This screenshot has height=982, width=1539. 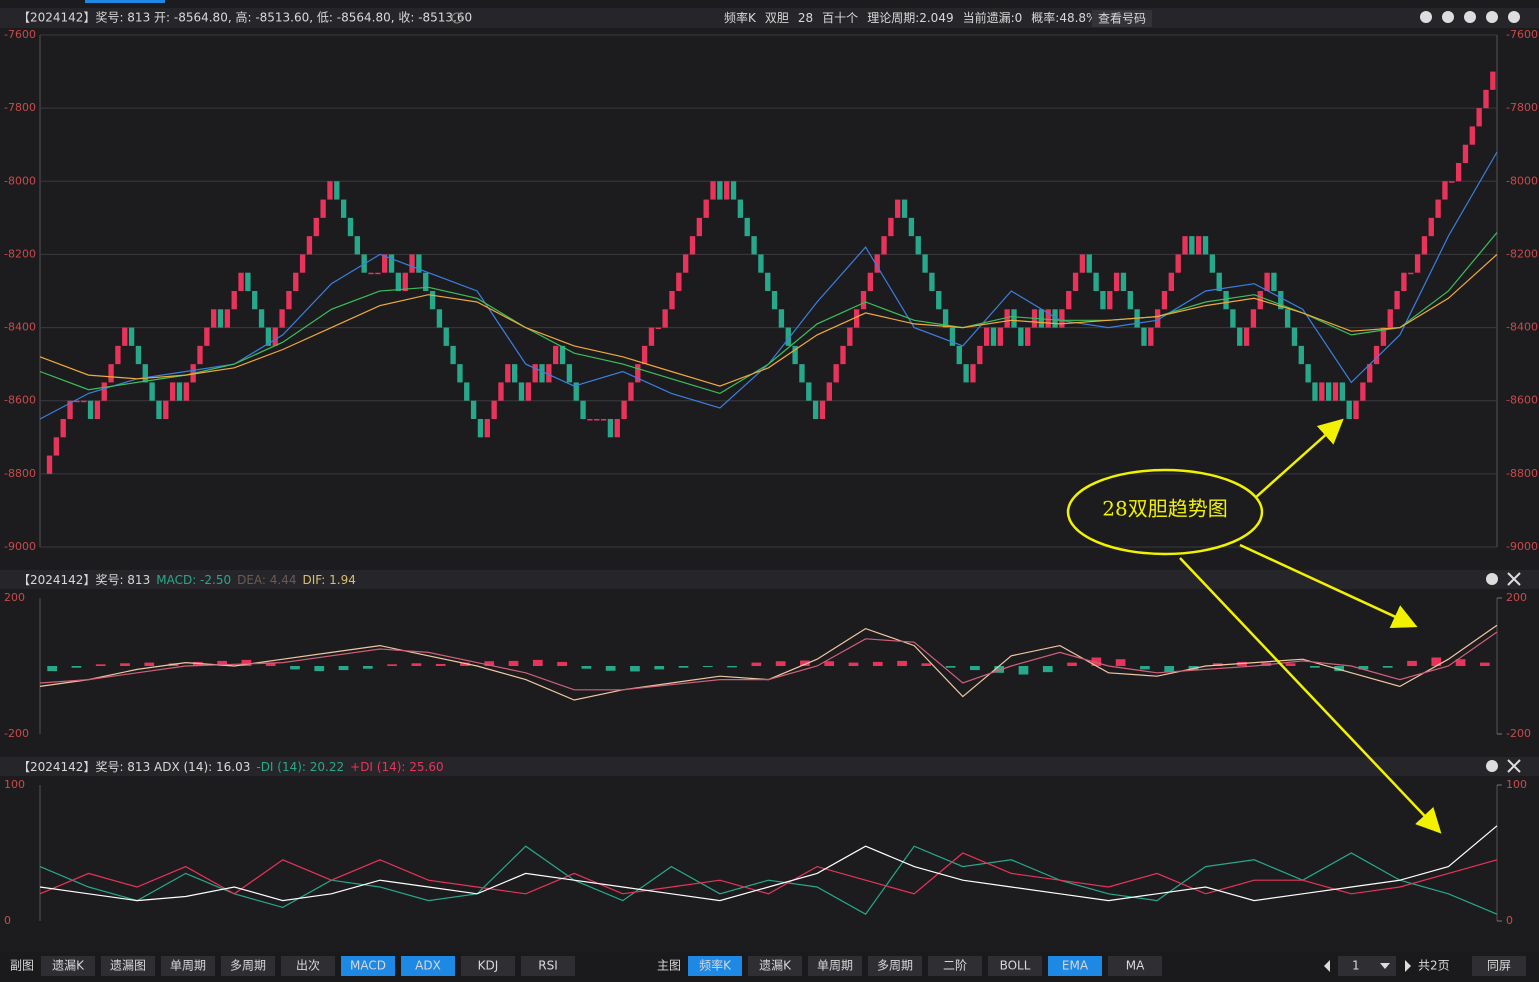 What do you see at coordinates (1514, 672) in the screenshot?
I see `close-icon` at bounding box center [1514, 672].